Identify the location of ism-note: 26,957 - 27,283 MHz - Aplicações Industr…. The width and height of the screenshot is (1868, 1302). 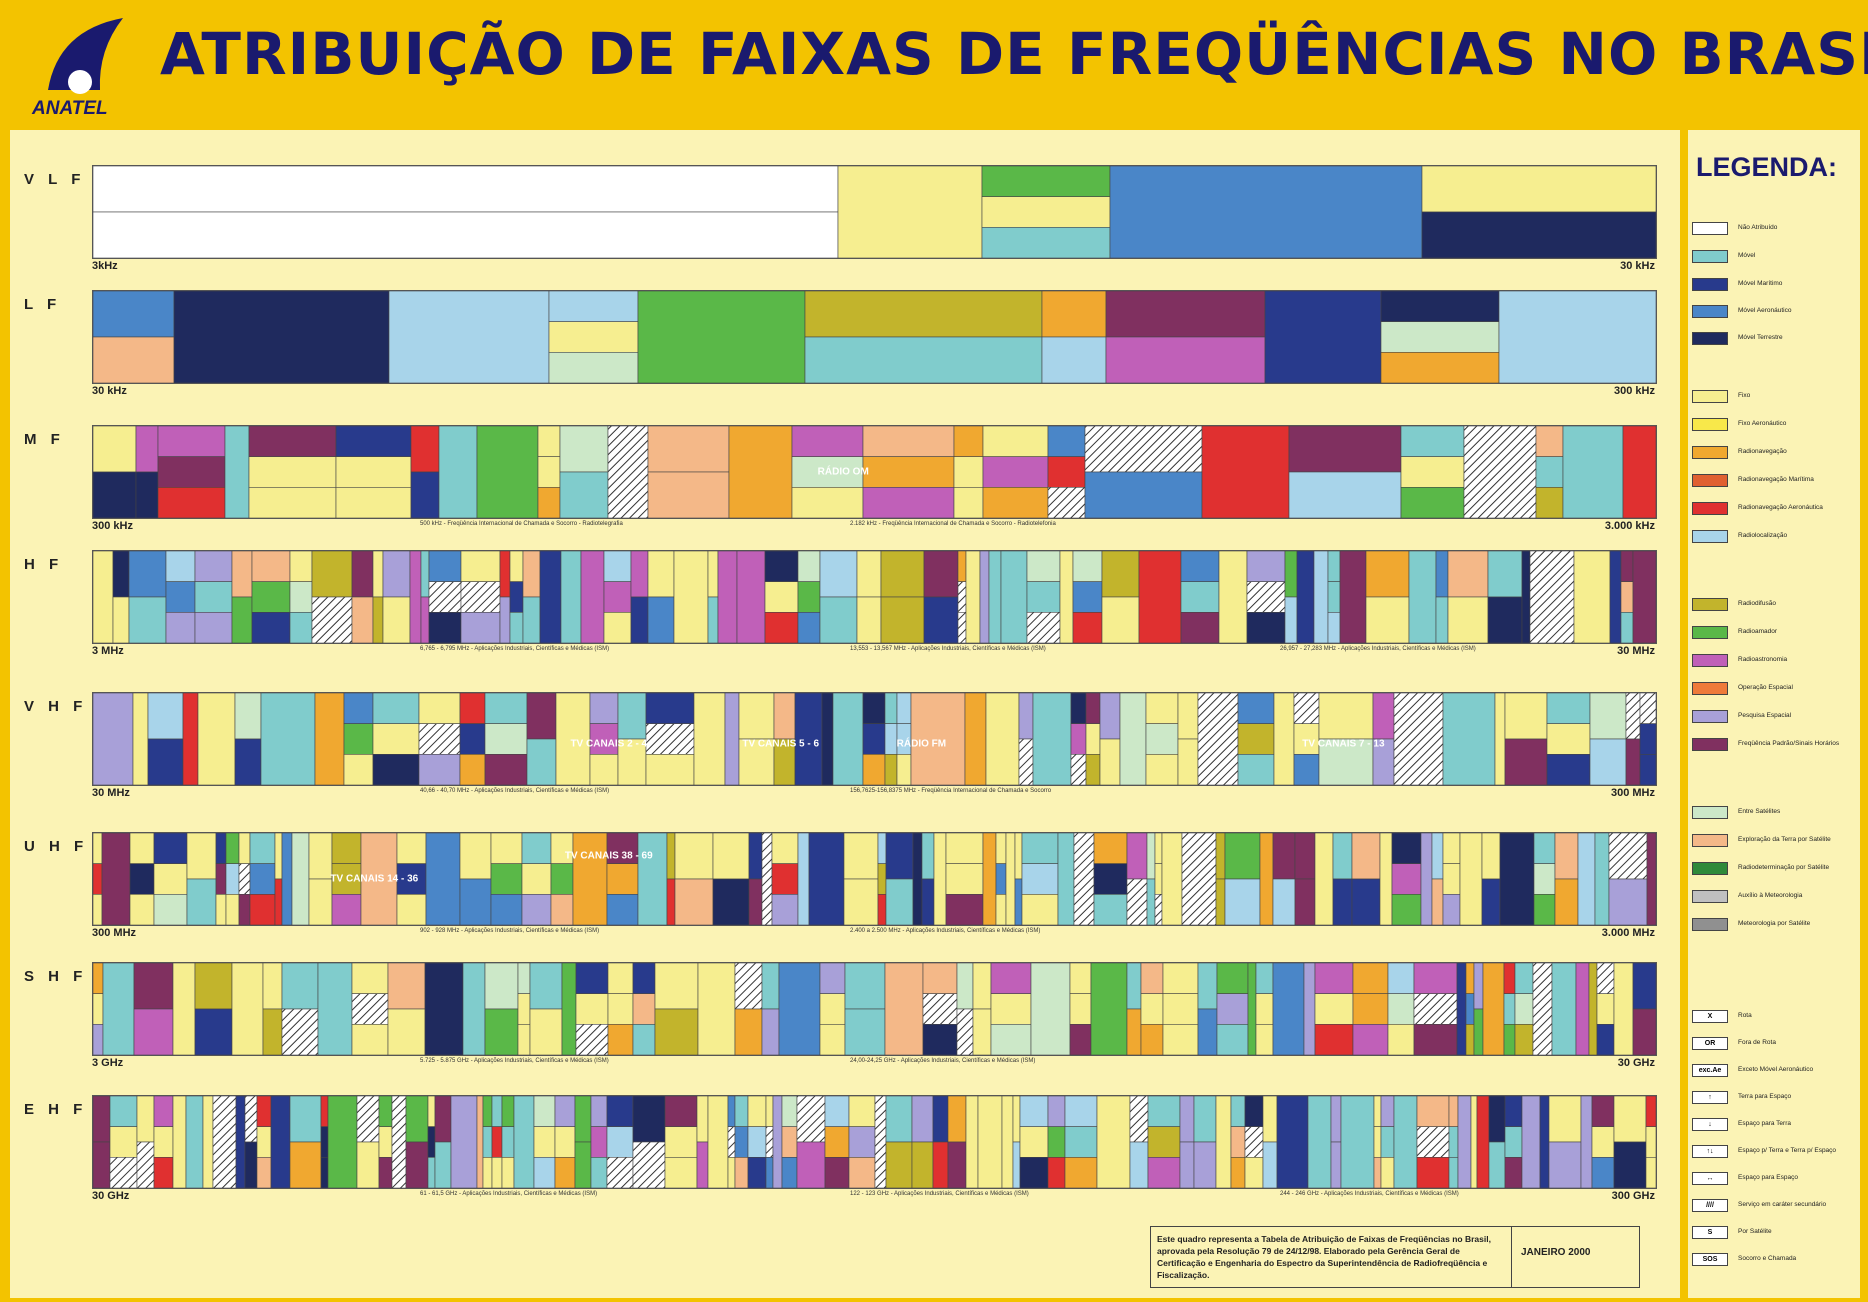
(1378, 649).